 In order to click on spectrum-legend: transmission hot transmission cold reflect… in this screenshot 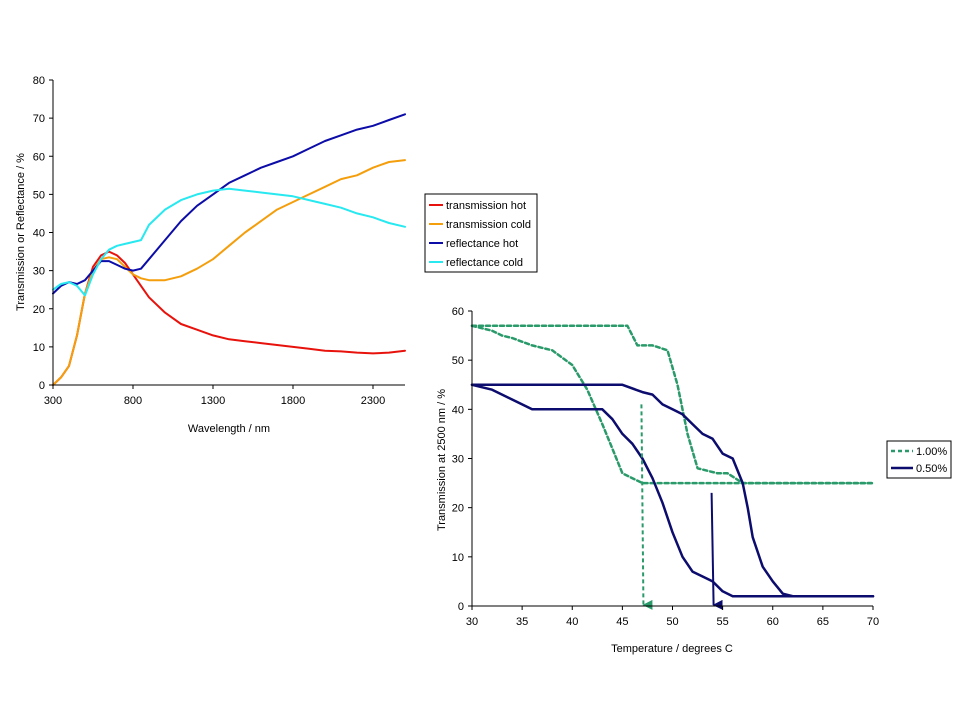, I will do `click(481, 233)`.